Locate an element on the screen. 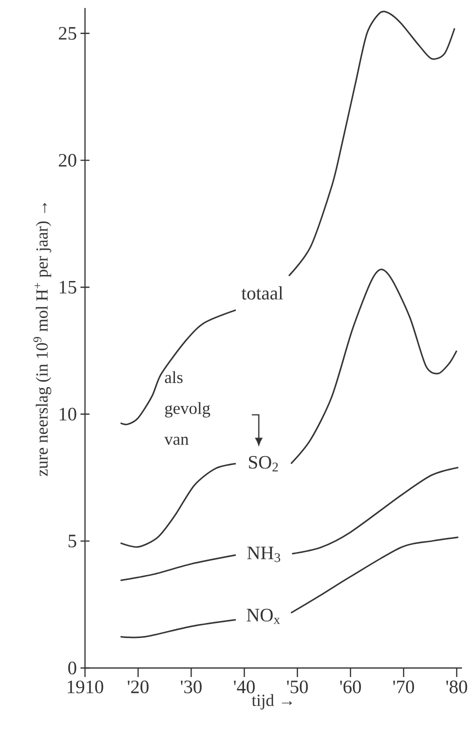 This screenshot has height=735, width=476. y-tick-label: 5 is located at coordinates (72, 541).